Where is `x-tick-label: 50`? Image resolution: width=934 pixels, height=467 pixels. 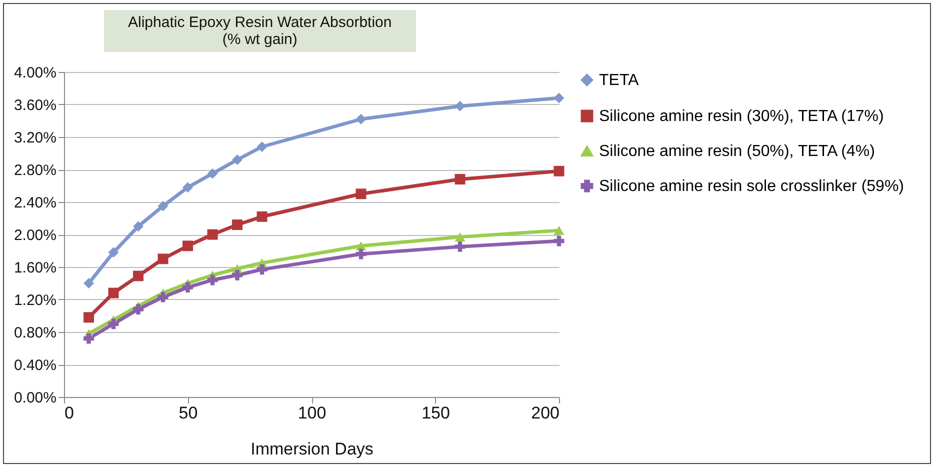
x-tick-label: 50 is located at coordinates (188, 413).